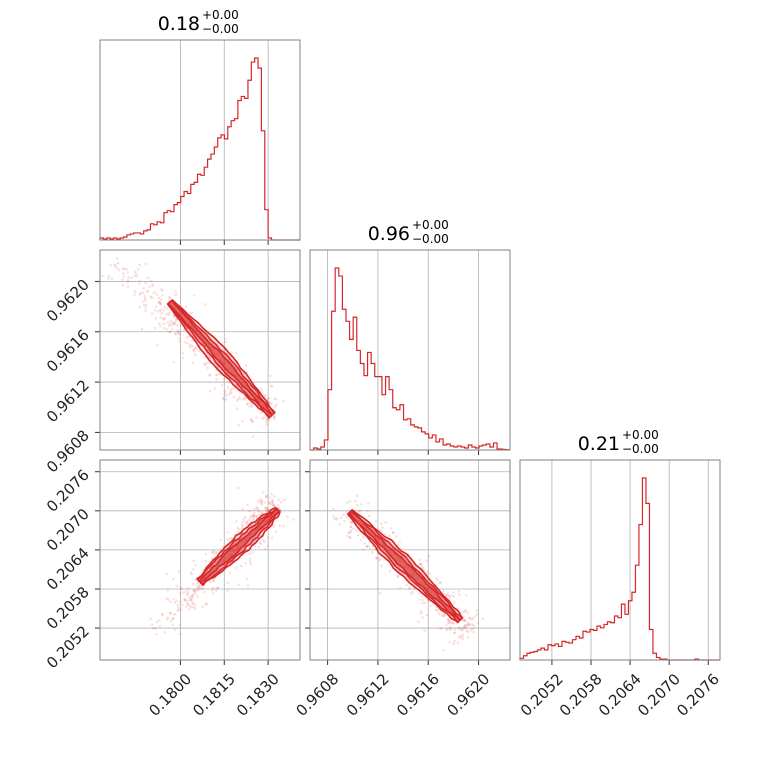 Image resolution: width=760 pixels, height=760 pixels. What do you see at coordinates (618, 442) in the screenshot?
I see `hist-title-3: 0.21 +0.00−0.00` at bounding box center [618, 442].